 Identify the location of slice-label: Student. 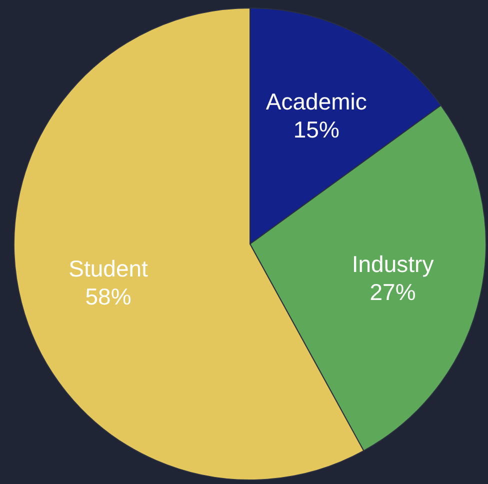
(108, 268).